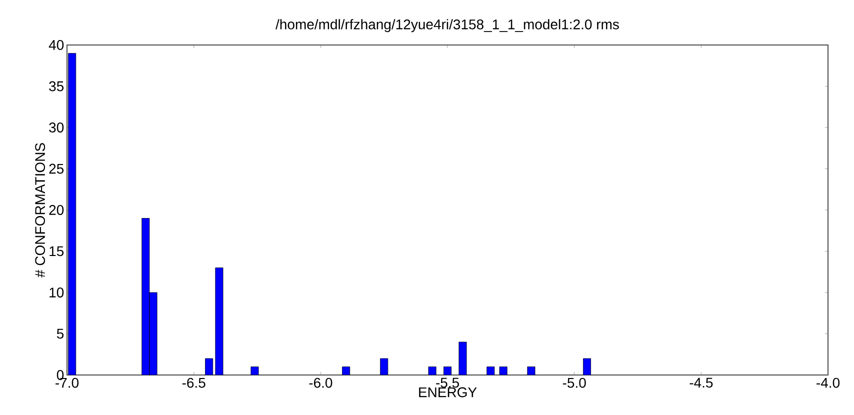  Describe the element at coordinates (447, 25) in the screenshot. I see `chart-title: /home/mdl/rfzhang/12yue4ri/3158_1_1_model1:2.0 rms` at that location.